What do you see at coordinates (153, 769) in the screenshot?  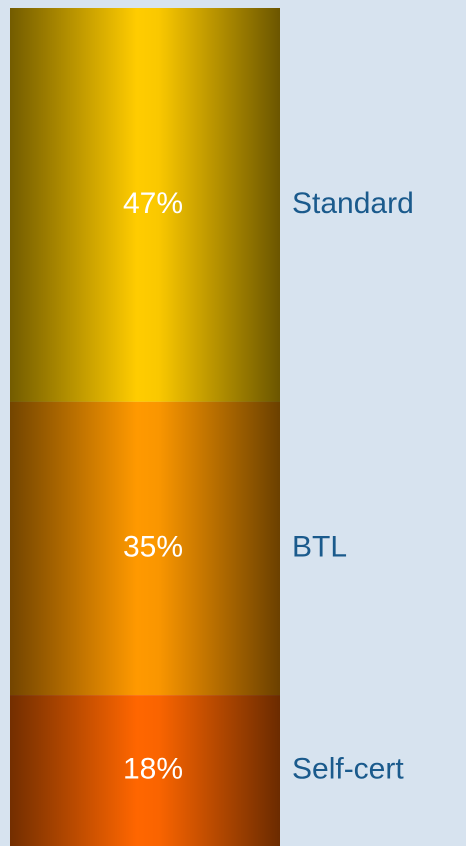 I see `data-label: 18%` at bounding box center [153, 769].